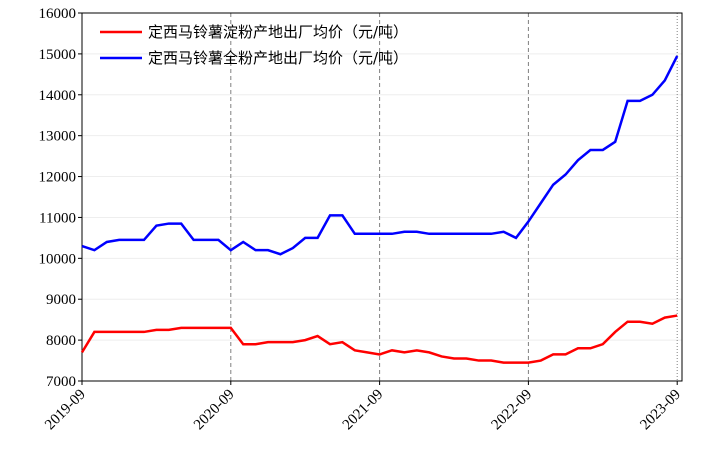  What do you see at coordinates (65, 410) in the screenshot?
I see `x-tick-label: 2019-09` at bounding box center [65, 410].